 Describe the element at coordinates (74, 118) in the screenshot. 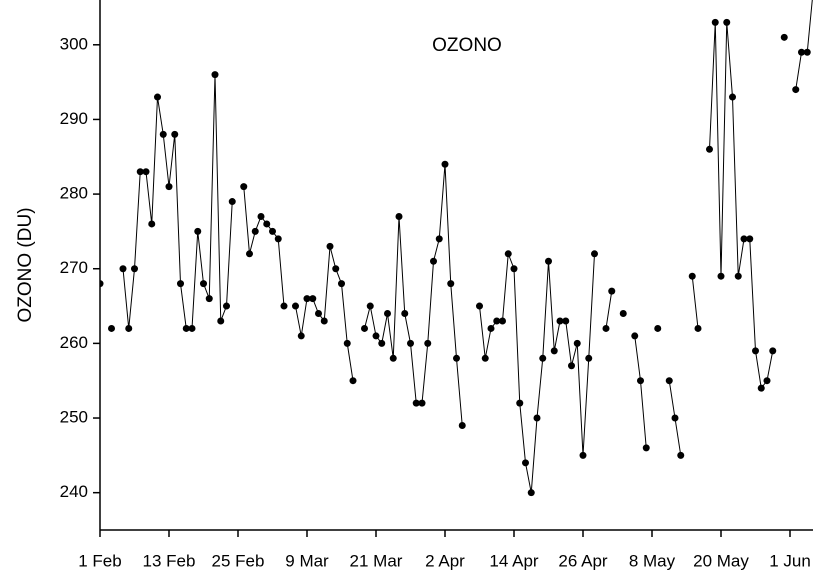

I see `y-tick-label: 290` at that location.